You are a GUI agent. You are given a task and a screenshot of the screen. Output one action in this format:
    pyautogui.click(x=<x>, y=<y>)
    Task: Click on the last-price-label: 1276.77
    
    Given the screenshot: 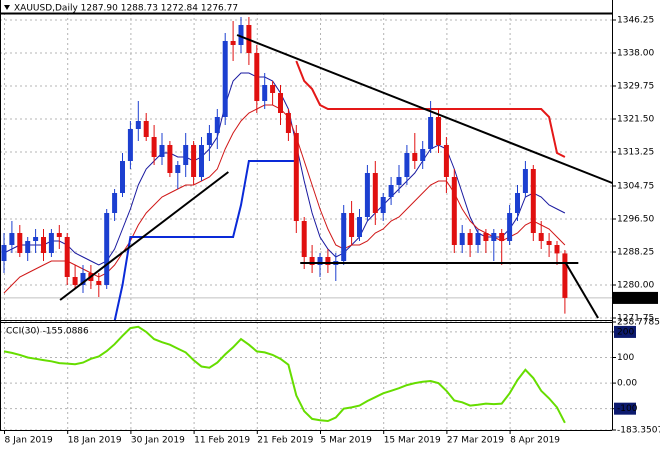 What is the action you would take?
    pyautogui.click(x=635, y=298)
    